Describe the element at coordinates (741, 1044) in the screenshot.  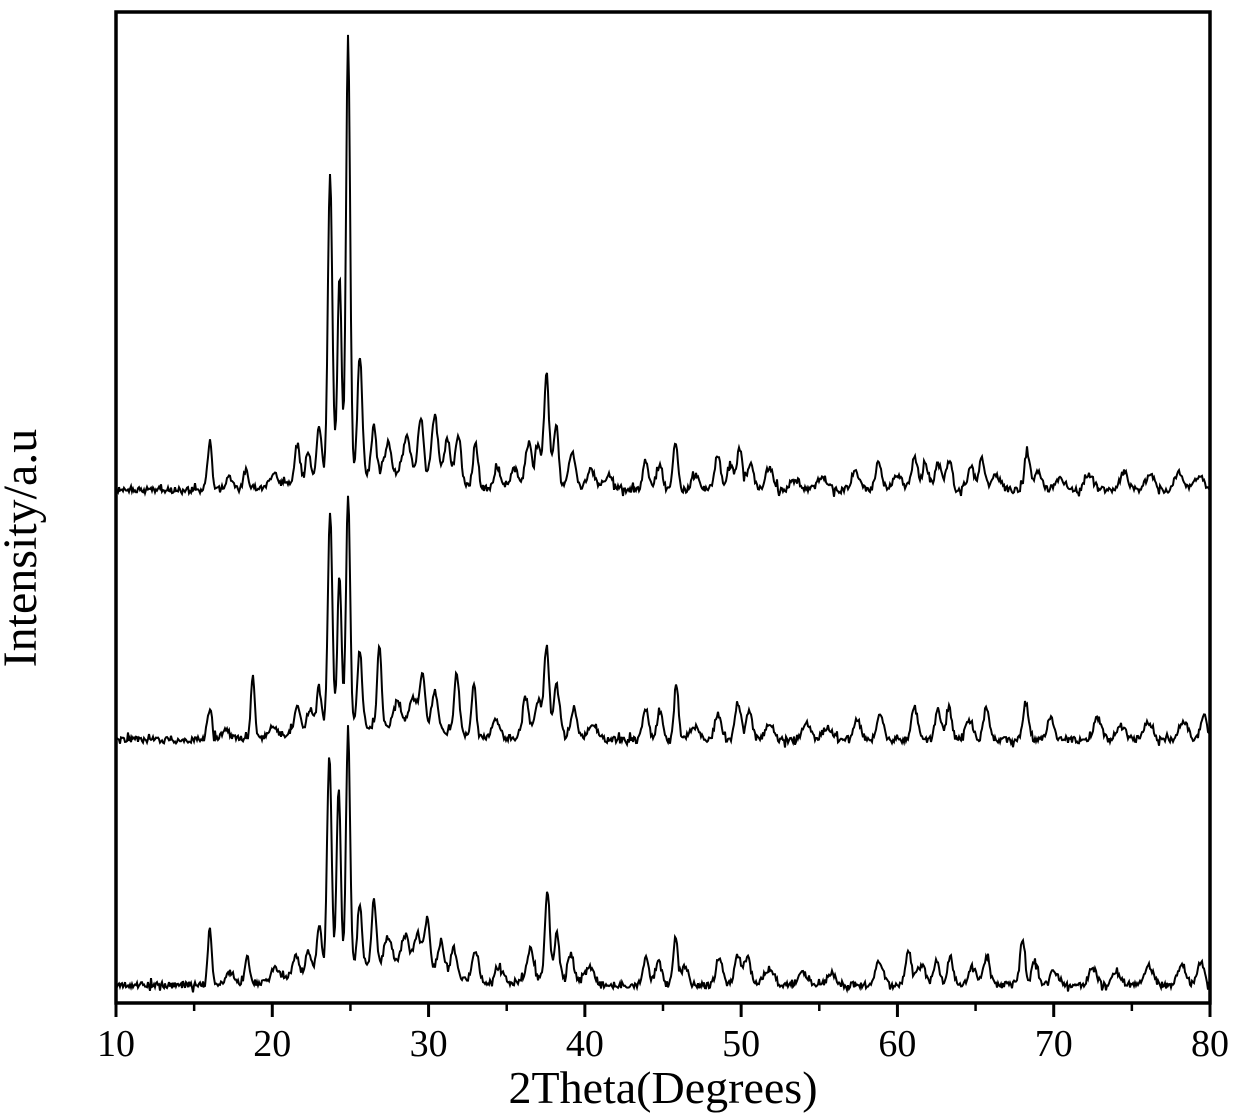
I see `x-tick-label: 50` at that location.